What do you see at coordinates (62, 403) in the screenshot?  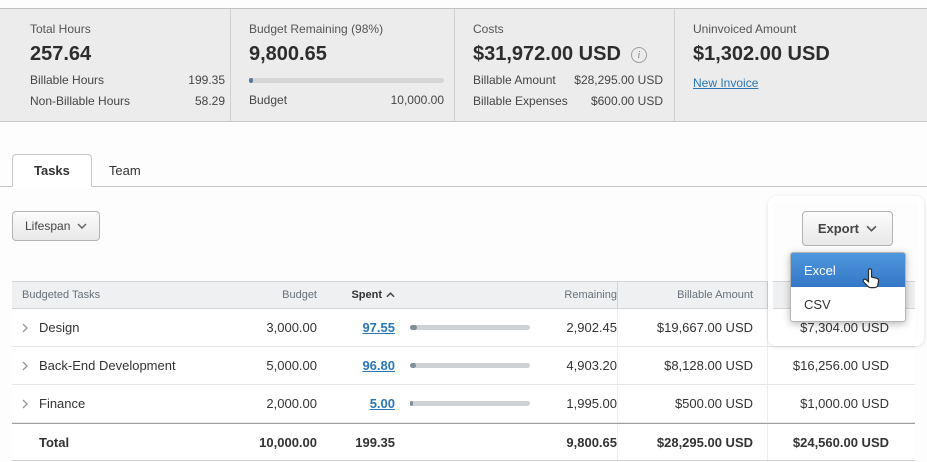 I see `task-name: Finance` at bounding box center [62, 403].